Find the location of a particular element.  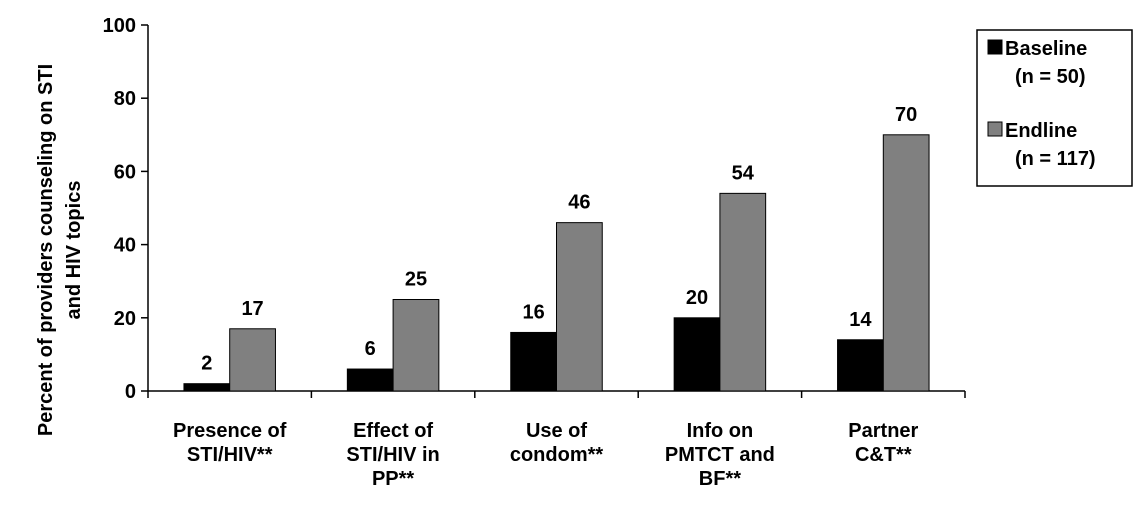

x-tick-label: Presence of STI/HIV** is located at coordinates (230, 443).